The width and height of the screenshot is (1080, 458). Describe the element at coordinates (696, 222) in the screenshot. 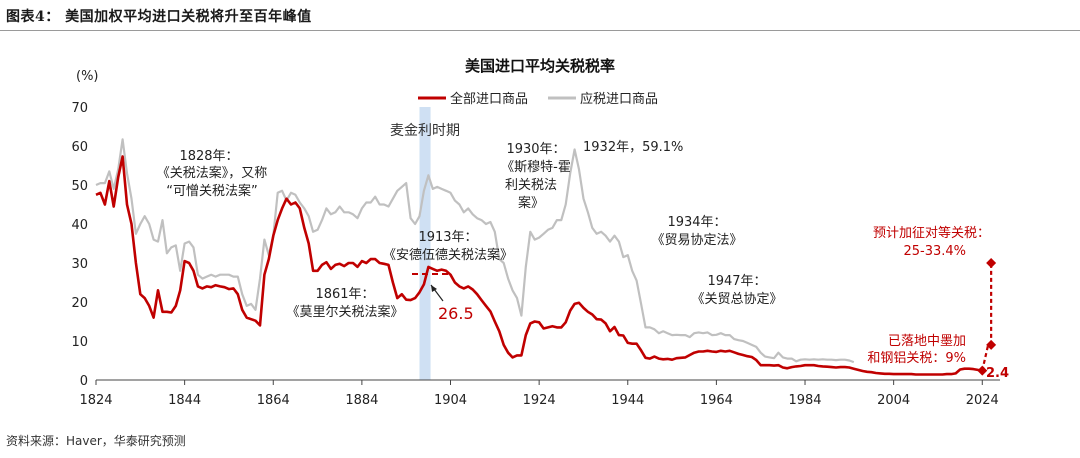

I see `annotation-1934-line: 1934年：` at that location.